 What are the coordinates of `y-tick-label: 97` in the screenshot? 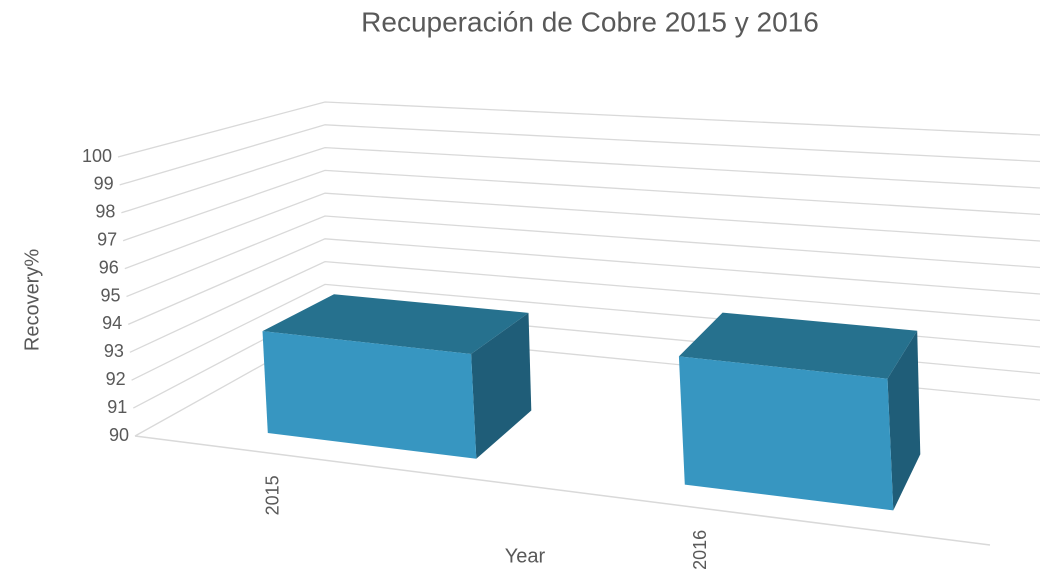 It's located at (107, 239).